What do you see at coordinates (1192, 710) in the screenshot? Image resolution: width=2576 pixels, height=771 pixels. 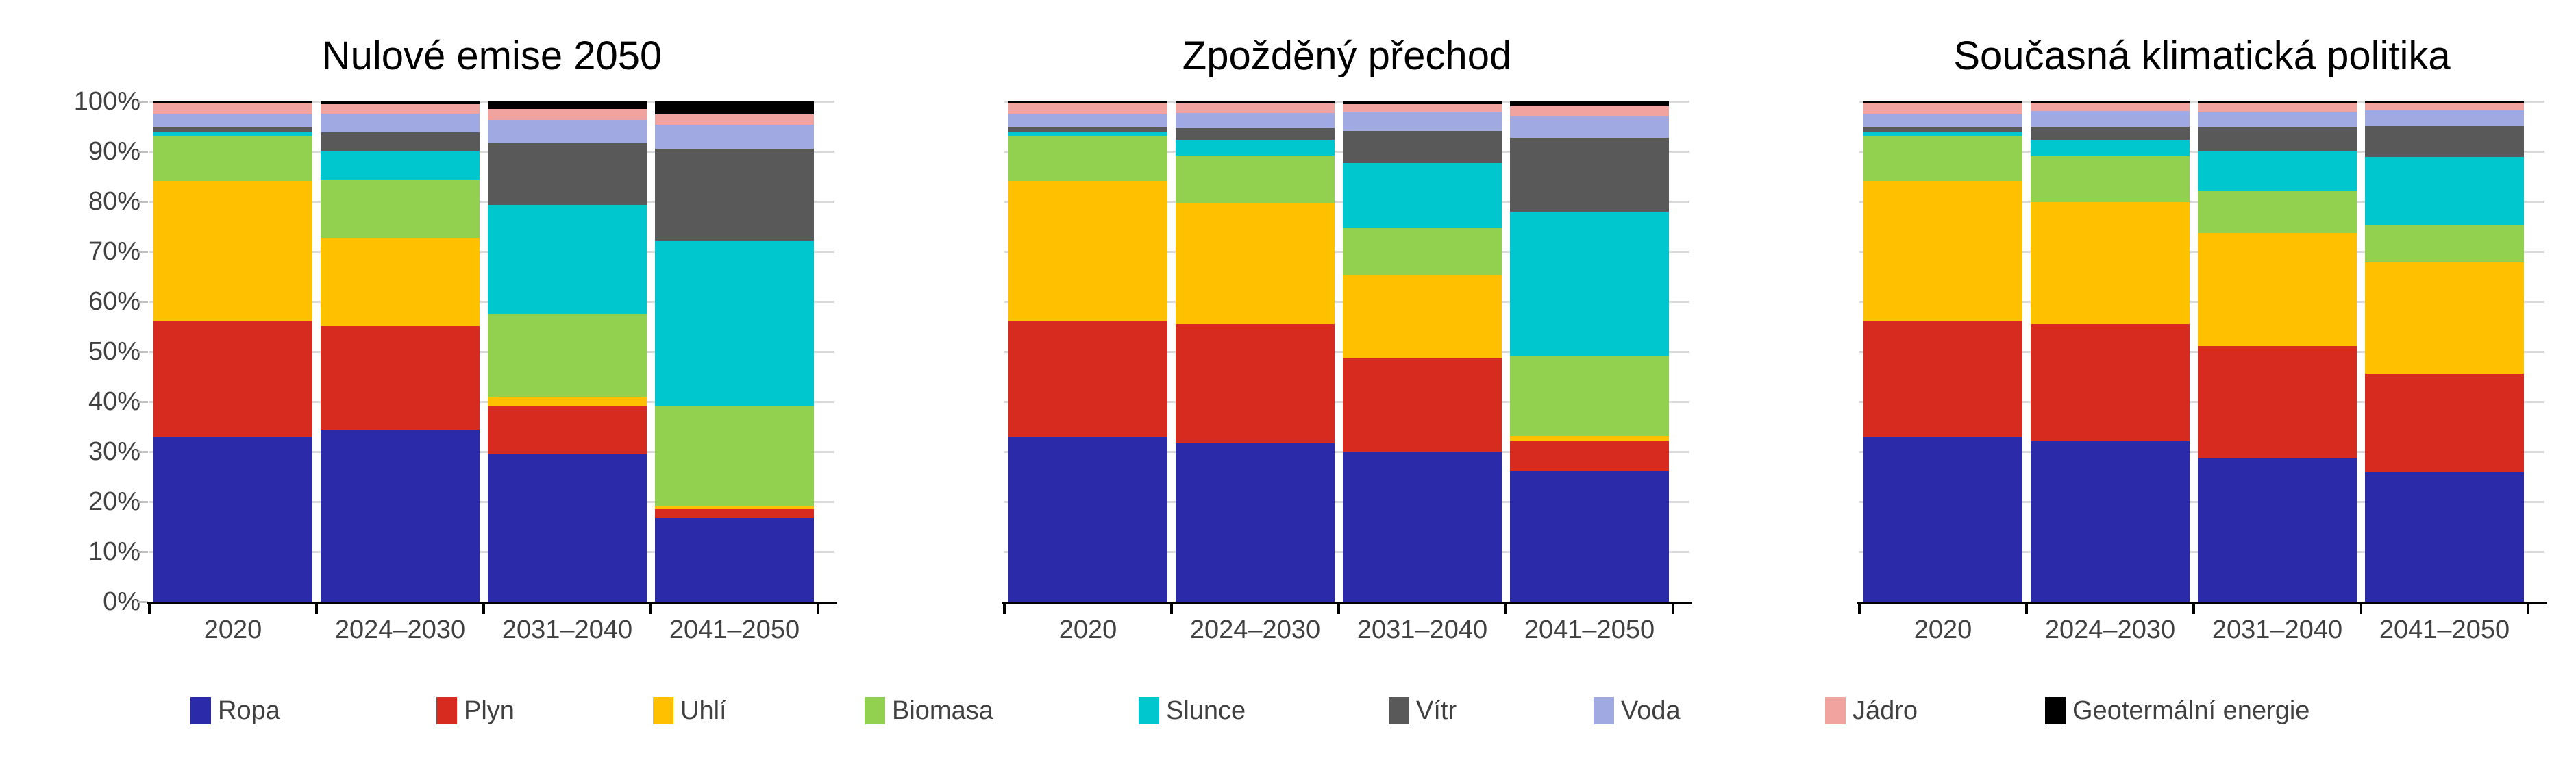 I see `legend-item-Slunce: Slunce` at bounding box center [1192, 710].